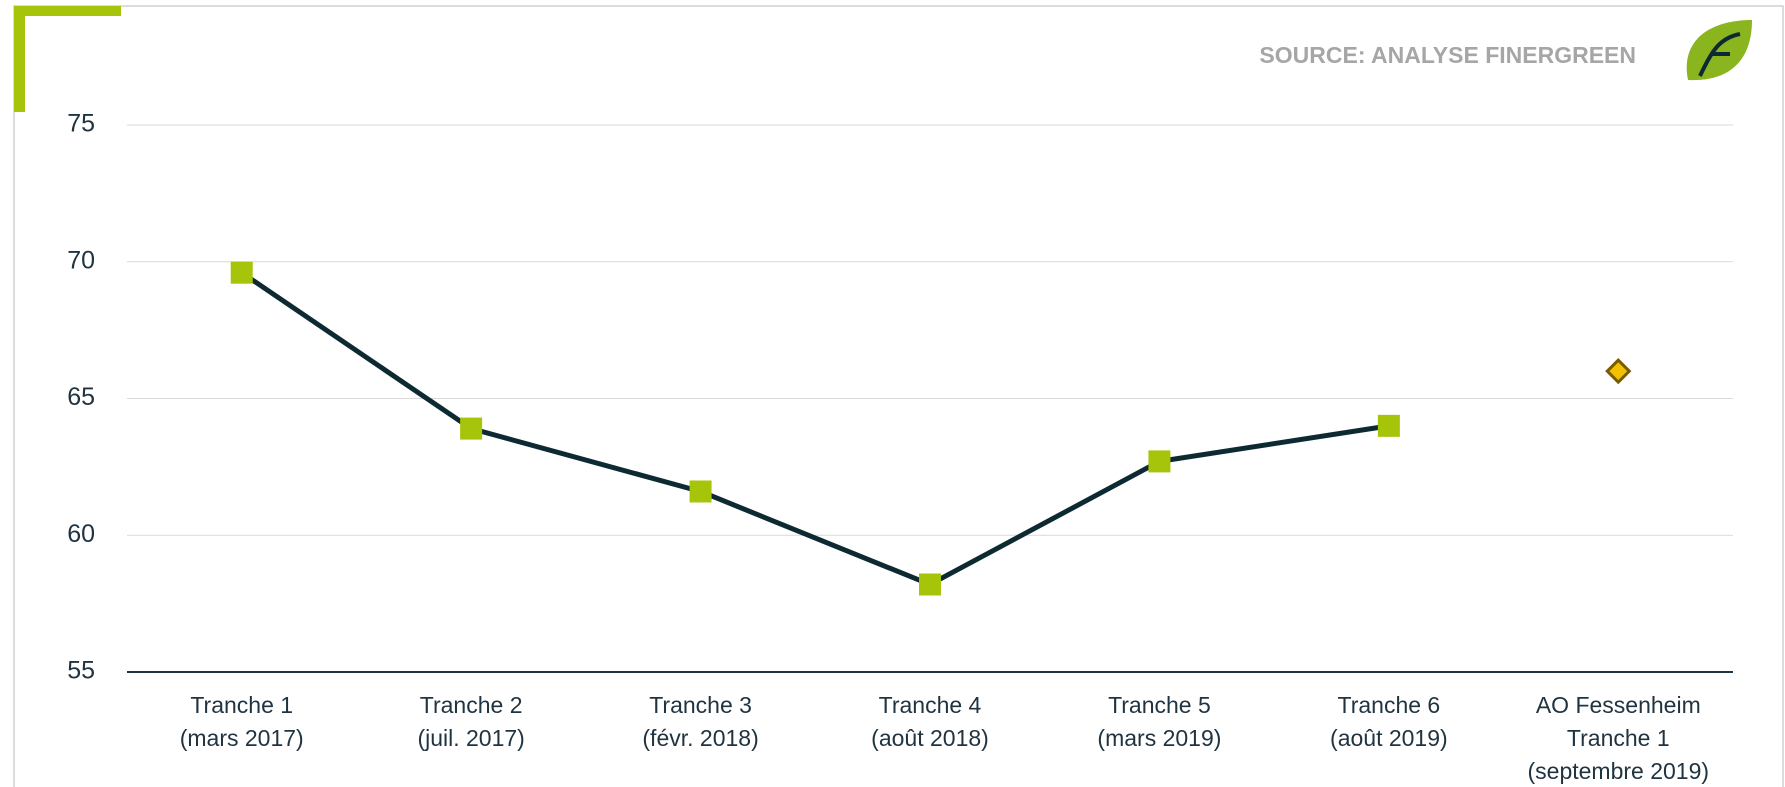  I want to click on x-tick-label: (août 2019), so click(1389, 738).